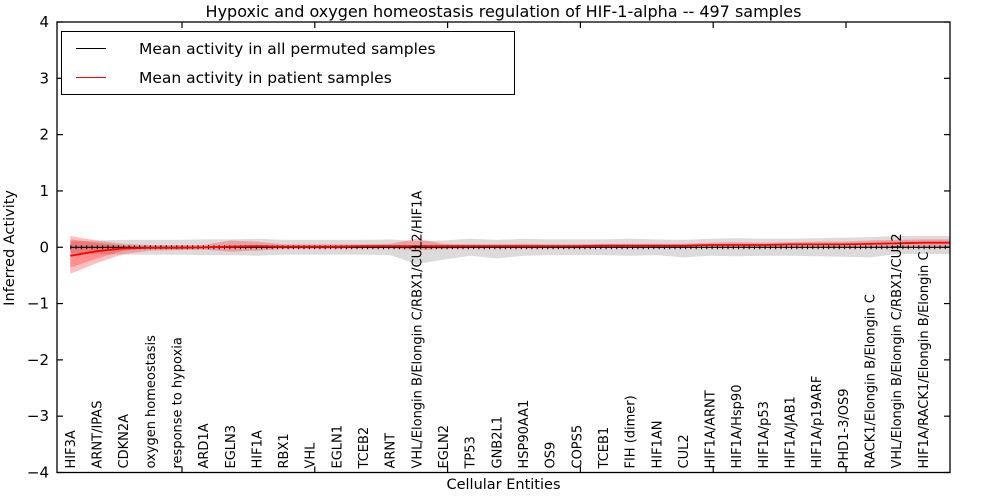  I want to click on category-label: HIF1A/p53, so click(764, 434).